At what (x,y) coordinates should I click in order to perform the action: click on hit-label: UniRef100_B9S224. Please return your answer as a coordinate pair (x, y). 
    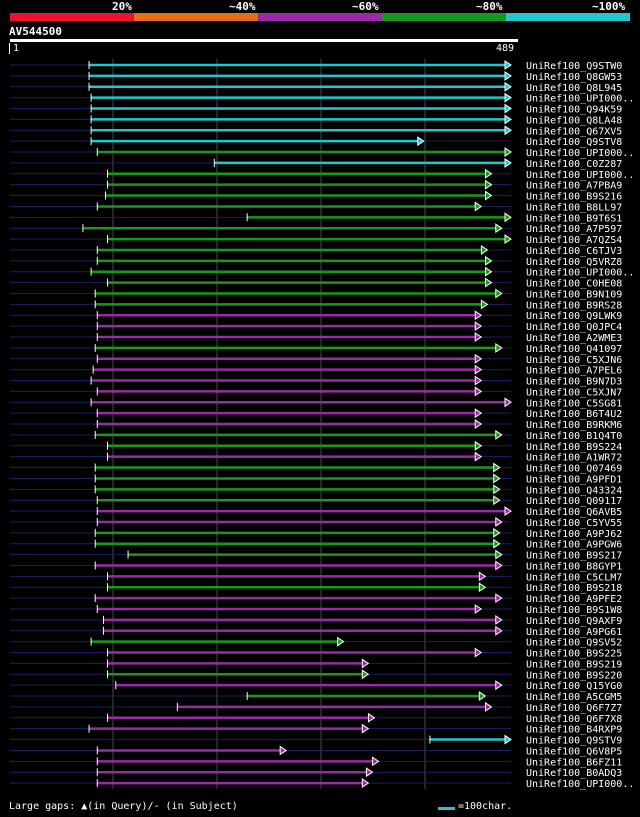
    Looking at the image, I should click on (574, 447).